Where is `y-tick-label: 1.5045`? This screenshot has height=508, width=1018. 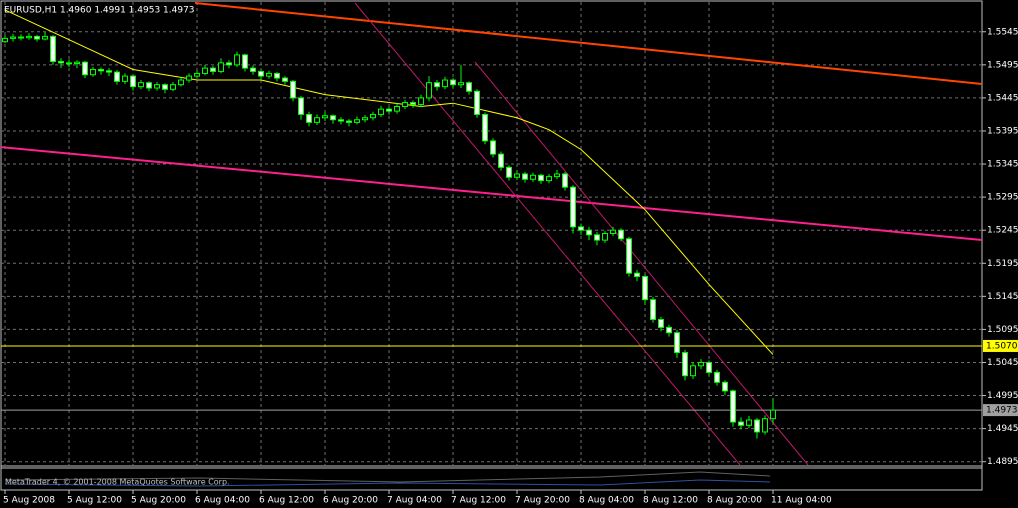
y-tick-label: 1.5045 is located at coordinates (1002, 363).